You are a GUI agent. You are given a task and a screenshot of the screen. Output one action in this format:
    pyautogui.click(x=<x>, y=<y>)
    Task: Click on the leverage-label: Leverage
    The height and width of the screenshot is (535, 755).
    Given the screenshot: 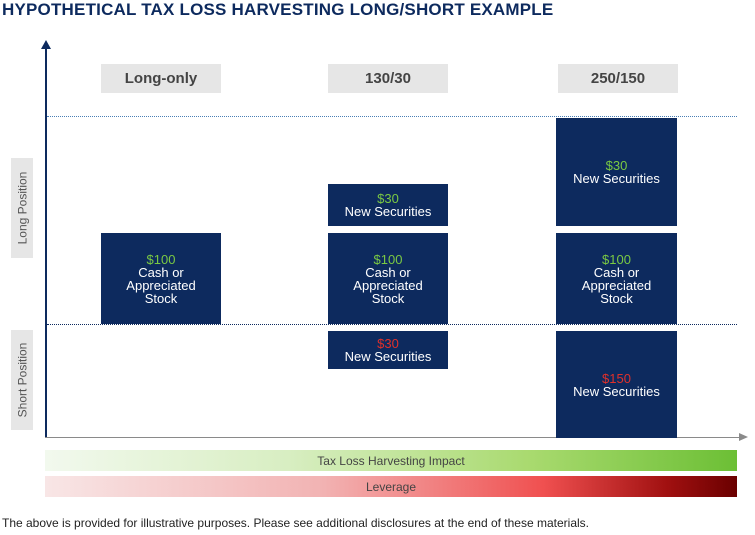 What is the action you would take?
    pyautogui.click(x=391, y=486)
    